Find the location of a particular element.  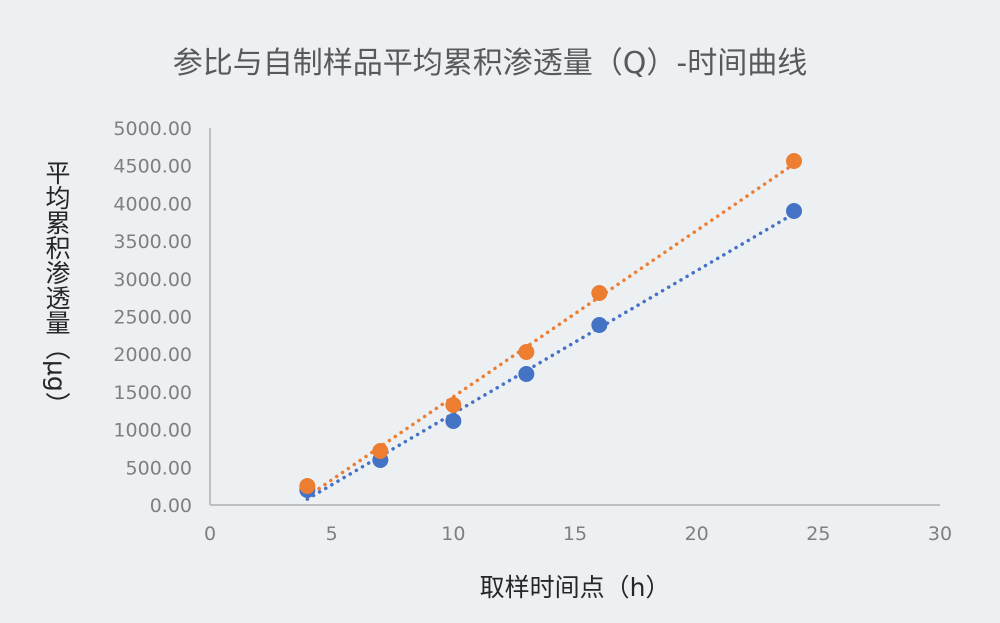

x-tick-label: 10 is located at coordinates (453, 534).